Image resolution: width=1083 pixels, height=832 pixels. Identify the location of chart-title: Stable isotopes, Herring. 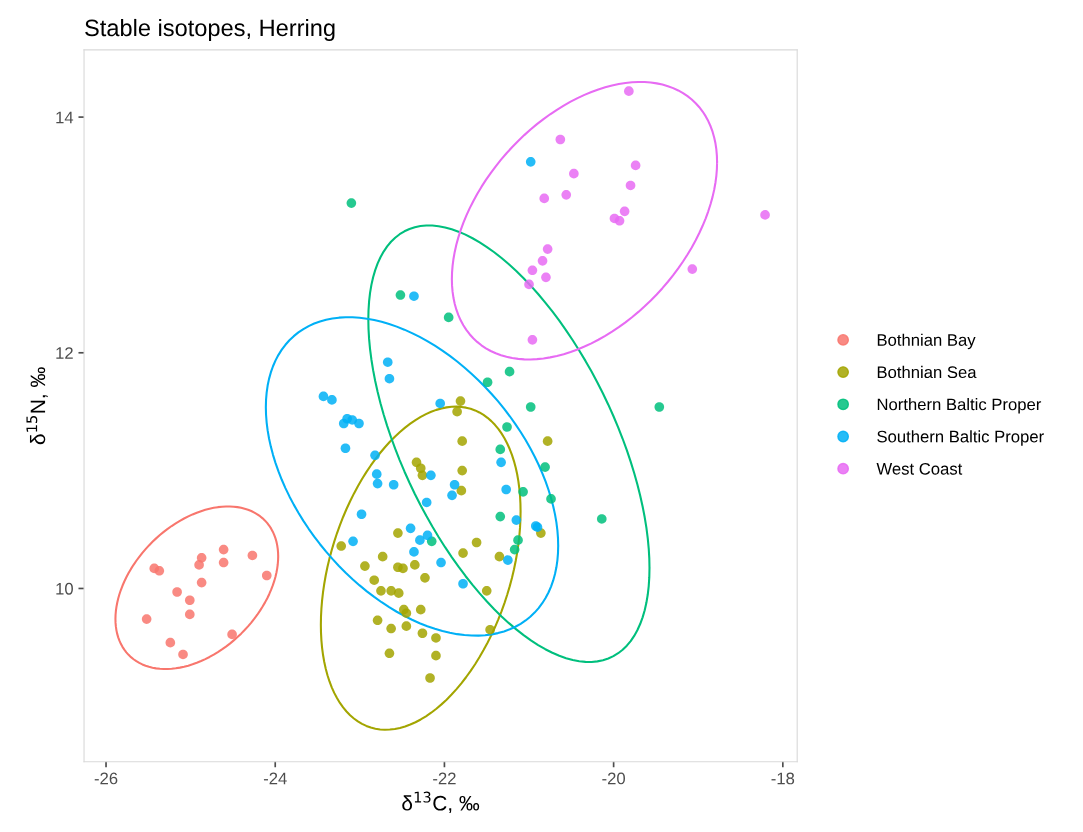
(210, 29).